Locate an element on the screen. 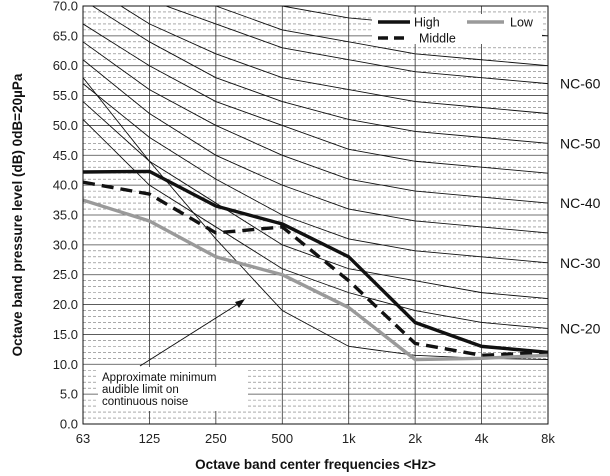 Image resolution: width=610 pixels, height=476 pixels. x-tick-label: 125 is located at coordinates (150, 438).